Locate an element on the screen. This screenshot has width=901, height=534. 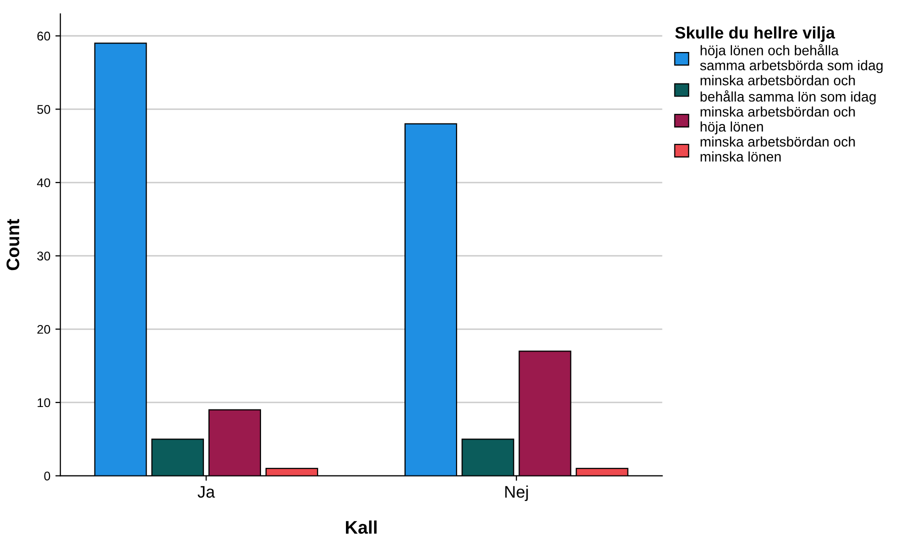
legend-label: minska arbetsbördan och minska lönen is located at coordinates (777, 149).